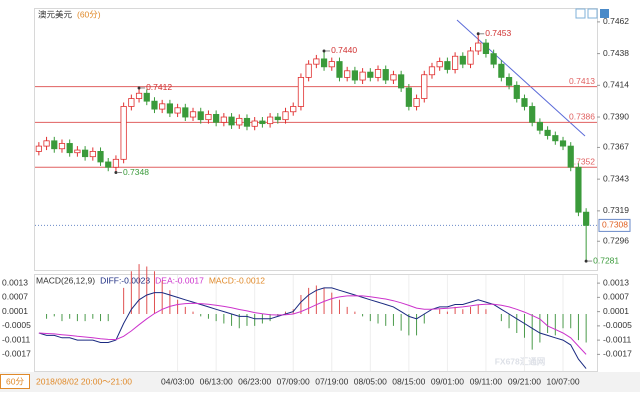 The width and height of the screenshot is (640, 400). What do you see at coordinates (344, 50) in the screenshot?
I see `extreme-label: 0.7440` at bounding box center [344, 50].